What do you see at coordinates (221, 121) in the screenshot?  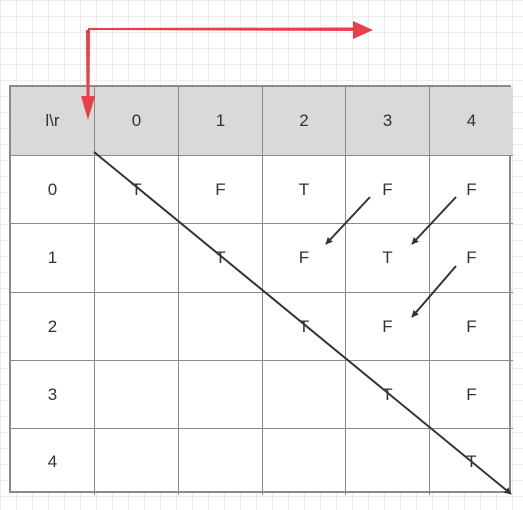 I see `col-header: 1` at bounding box center [221, 121].